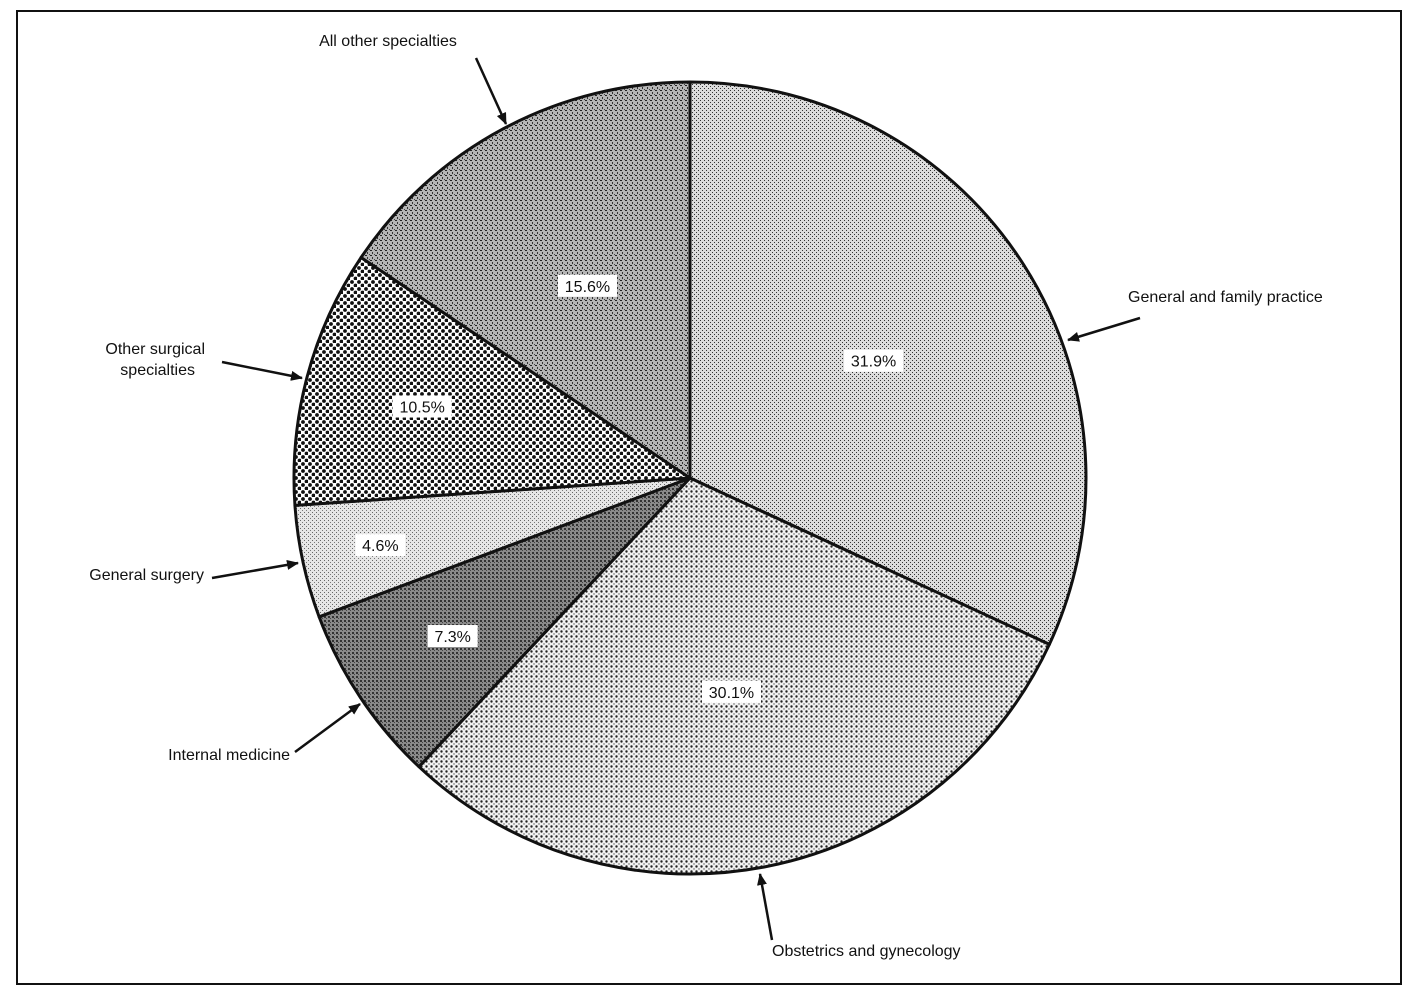 This screenshot has width=1416, height=993. I want to click on pie-slice-other-surgical-specialties, so click(492, 381).